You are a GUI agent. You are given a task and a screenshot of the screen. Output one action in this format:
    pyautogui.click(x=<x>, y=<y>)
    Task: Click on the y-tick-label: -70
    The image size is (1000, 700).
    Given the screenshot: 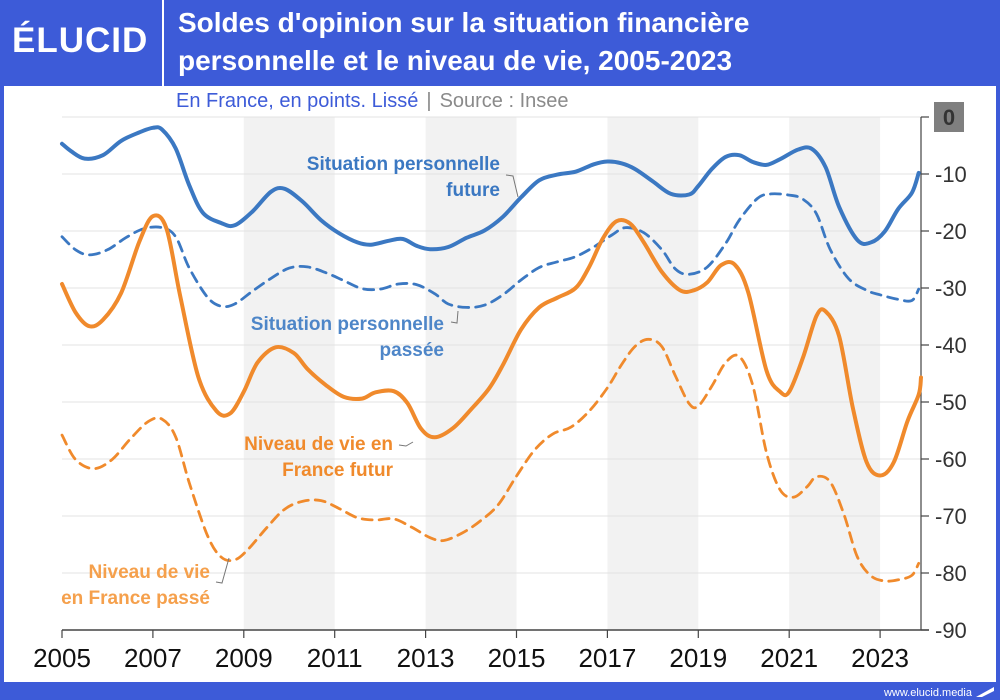 What is the action you would take?
    pyautogui.click(x=951, y=516)
    